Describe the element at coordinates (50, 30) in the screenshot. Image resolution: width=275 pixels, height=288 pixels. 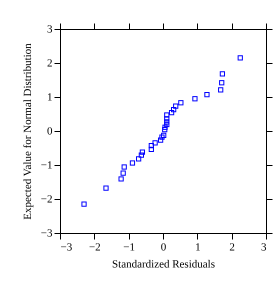
I see `y-tick-label: 3` at that location.